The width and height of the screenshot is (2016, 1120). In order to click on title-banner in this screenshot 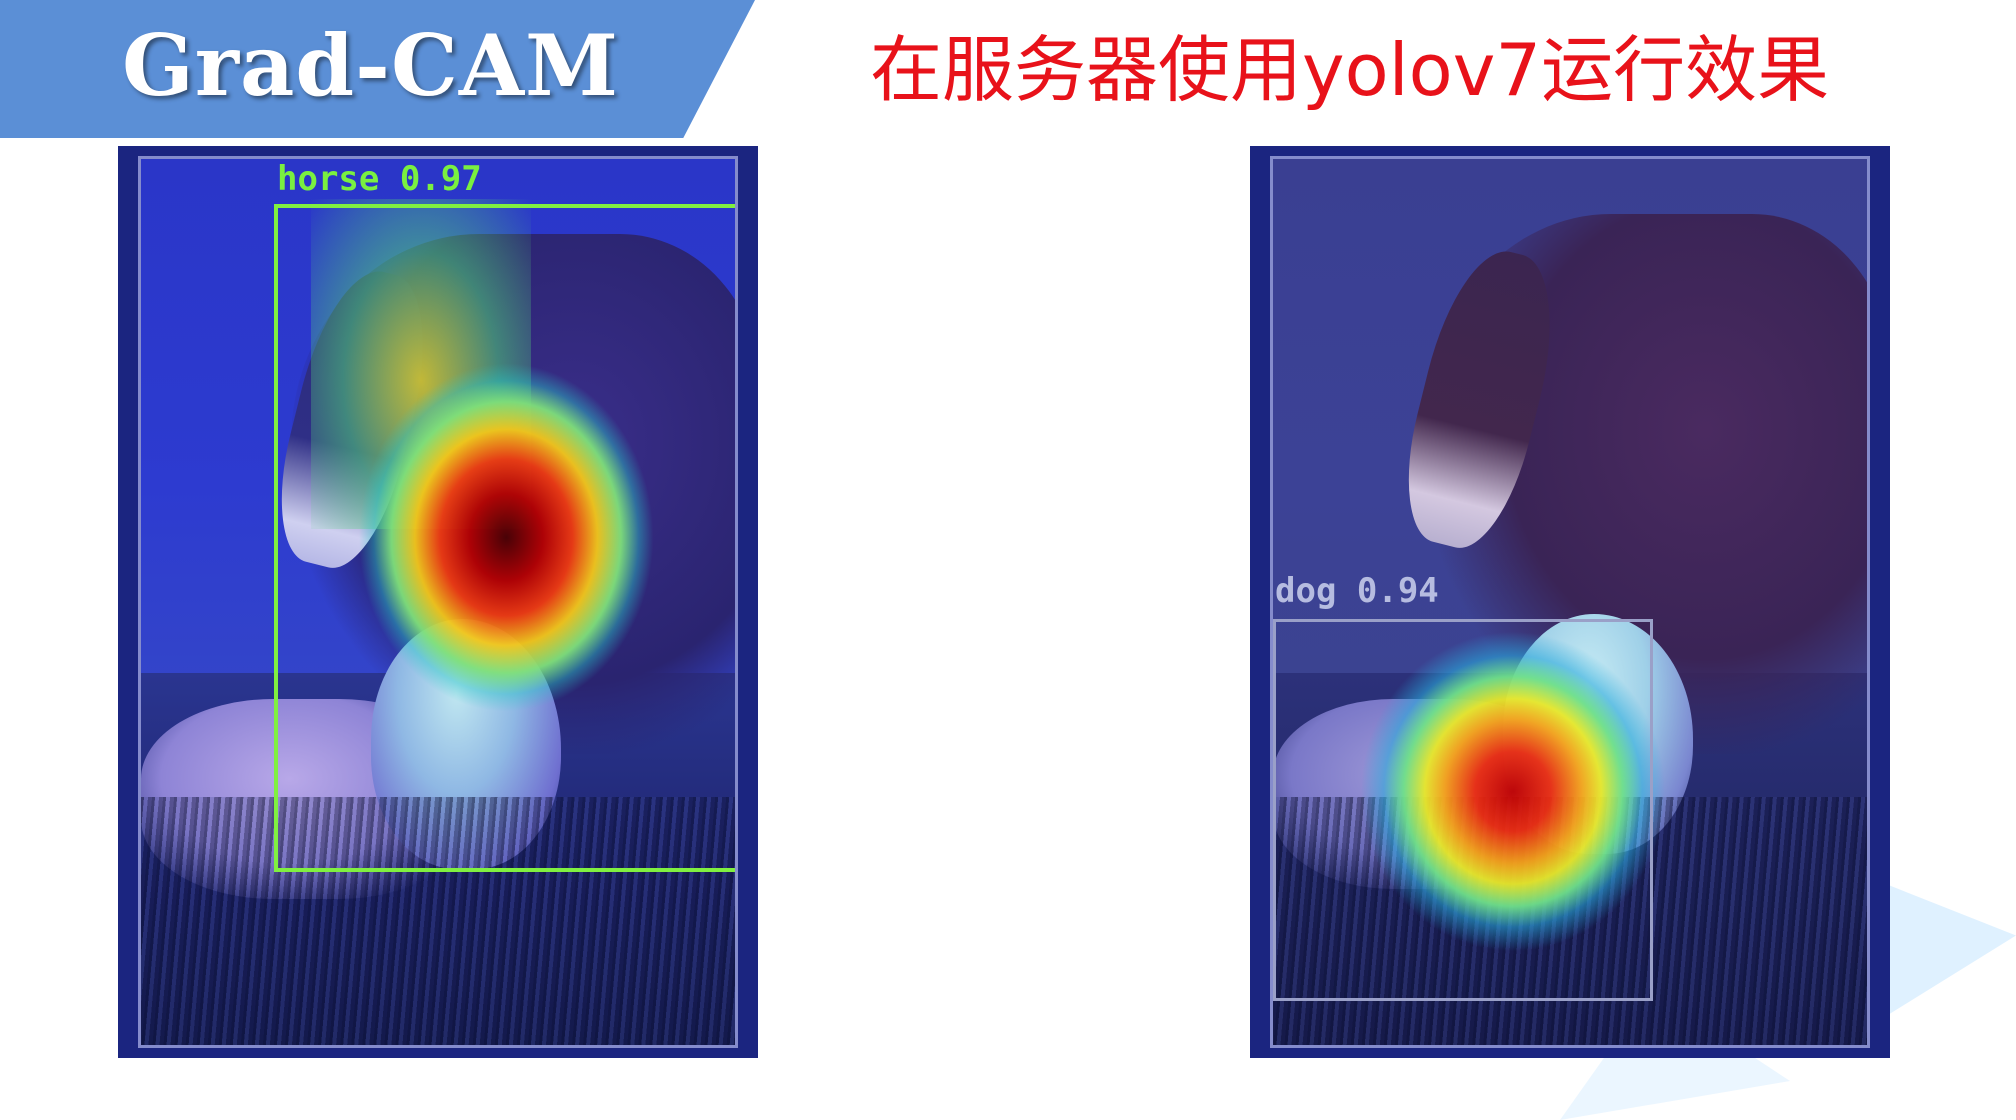, I will do `click(377, 69)`.